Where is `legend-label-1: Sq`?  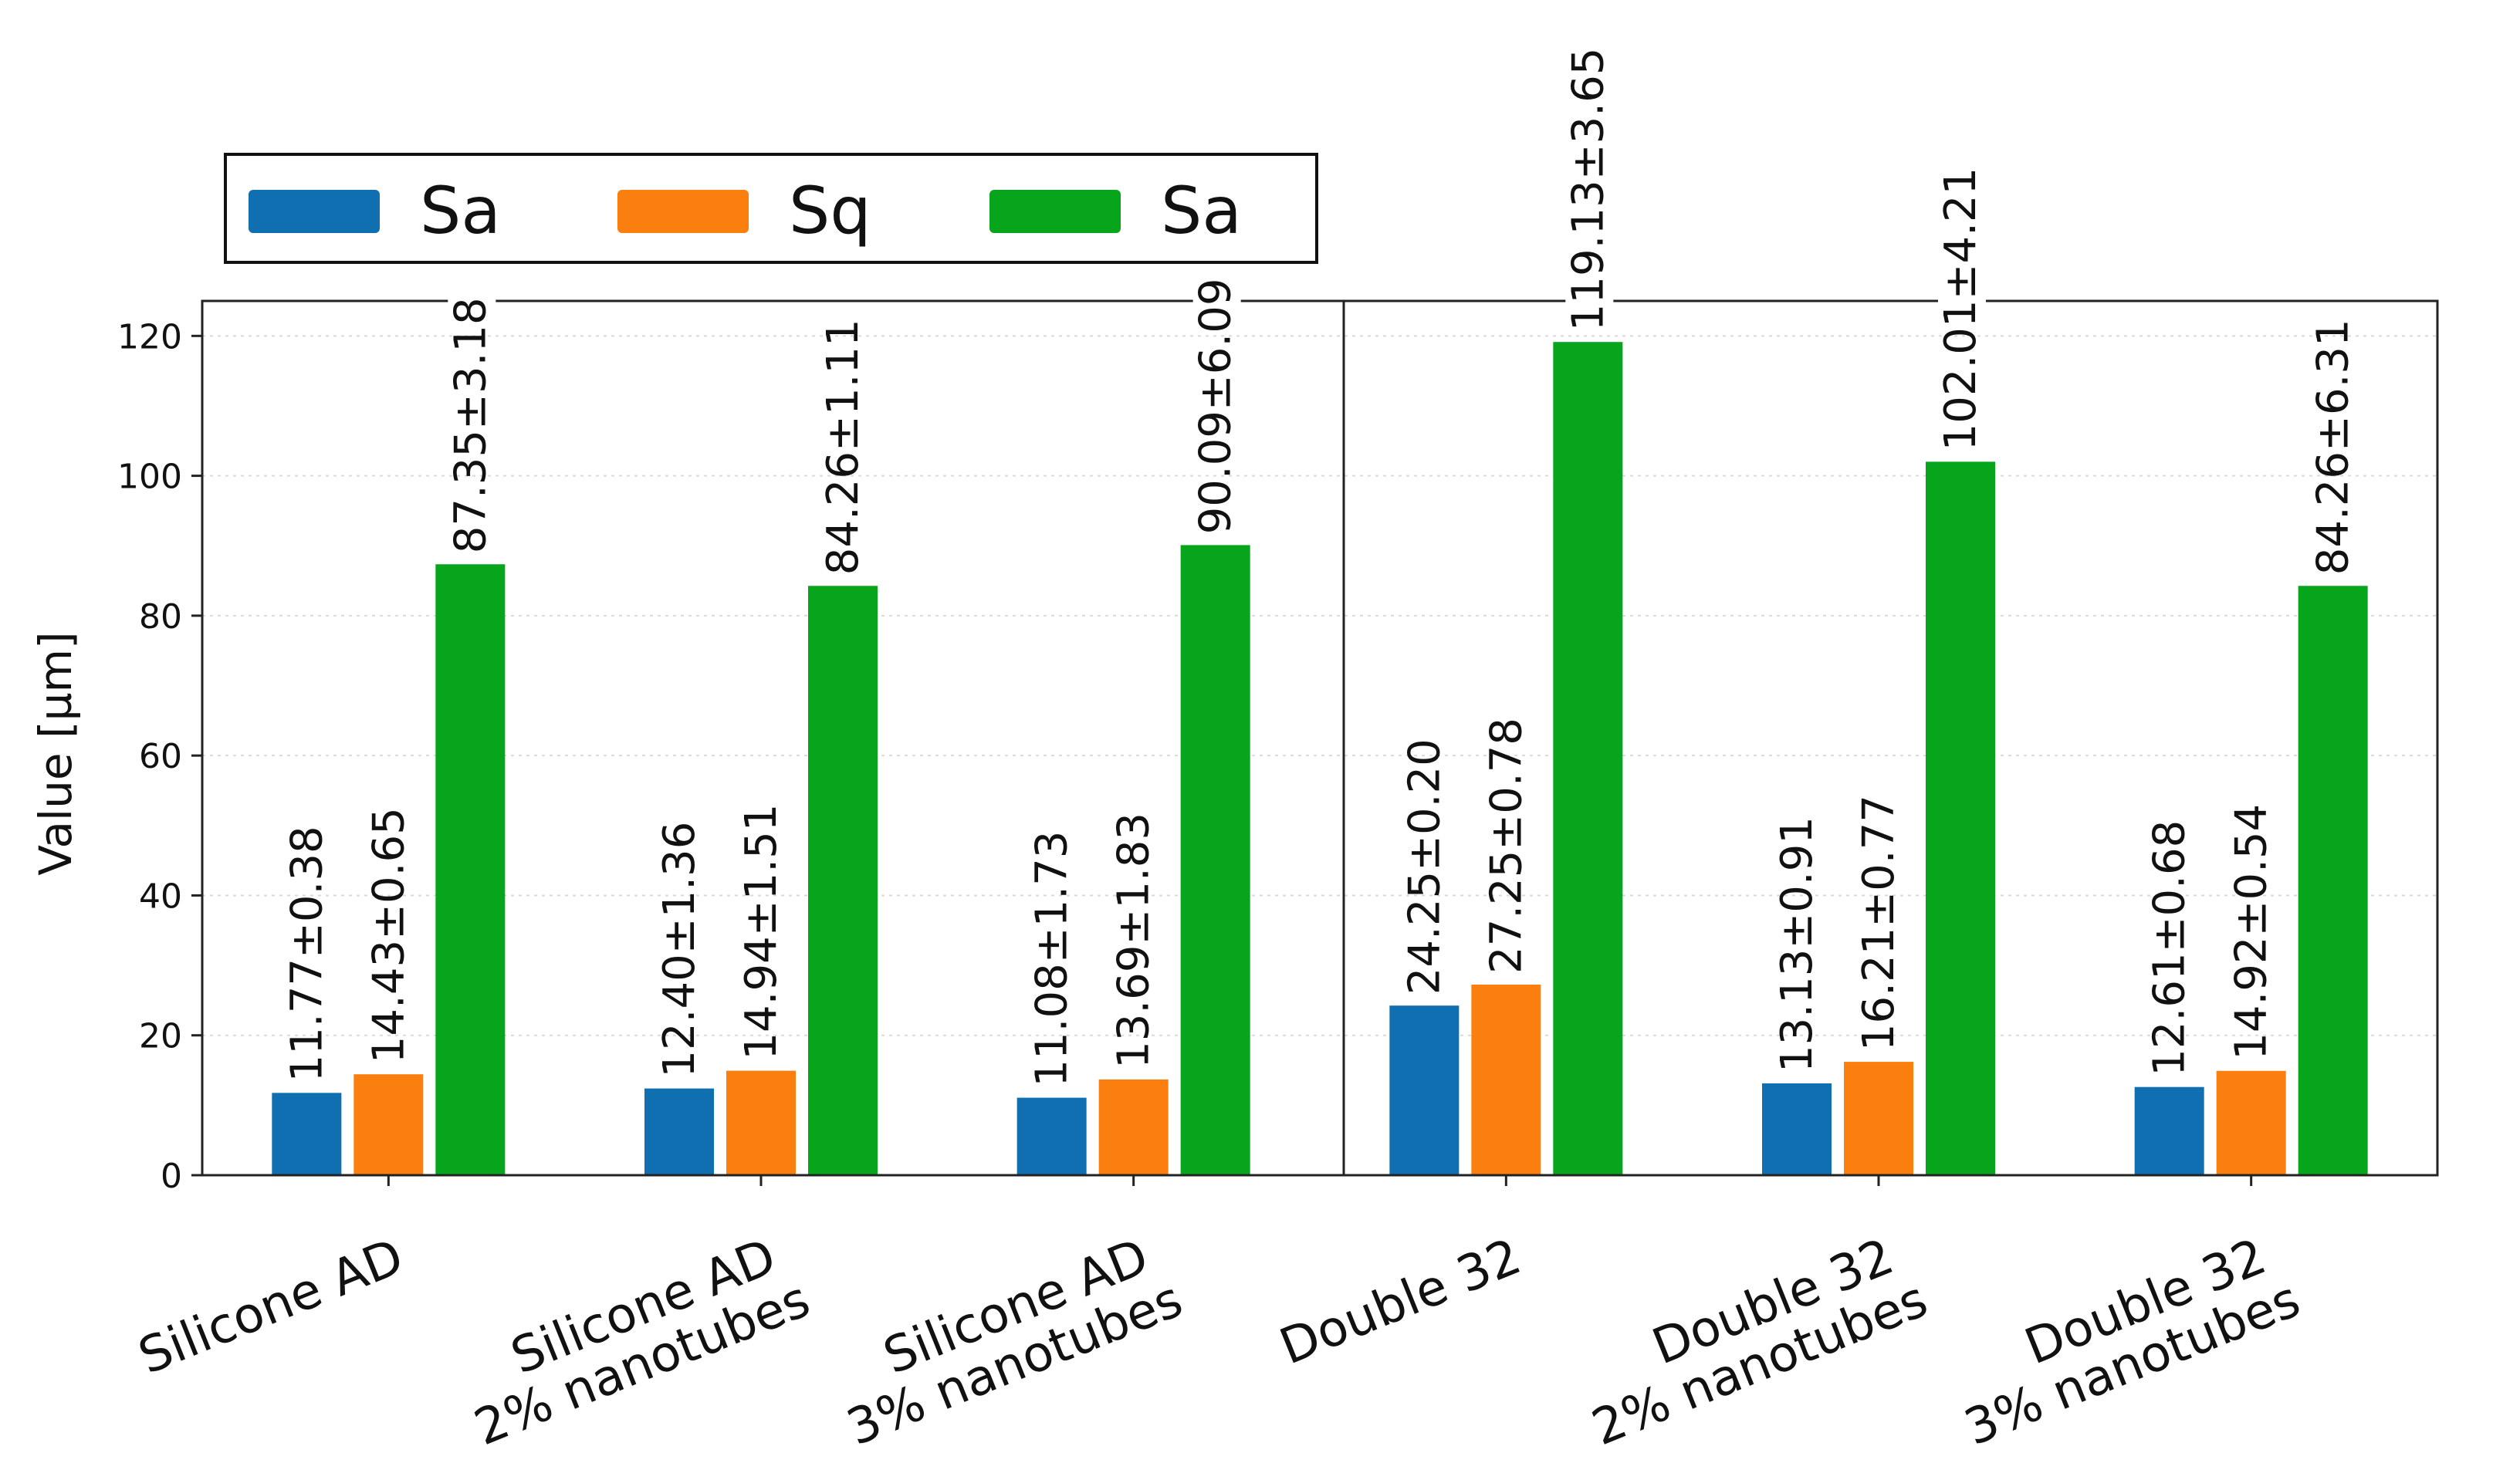 legend-label-1: Sq is located at coordinates (830, 210).